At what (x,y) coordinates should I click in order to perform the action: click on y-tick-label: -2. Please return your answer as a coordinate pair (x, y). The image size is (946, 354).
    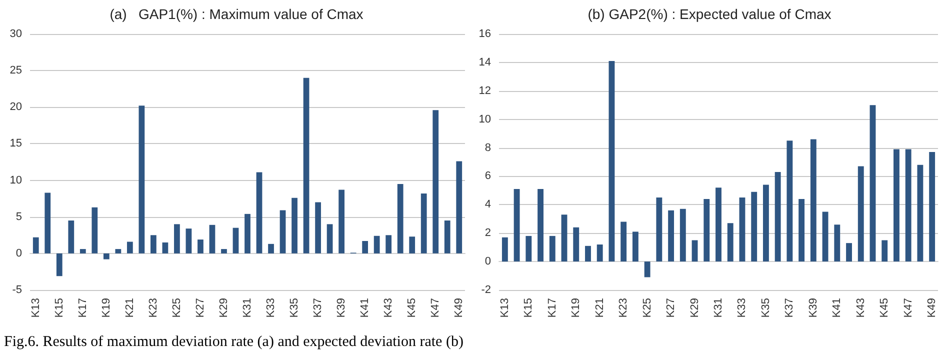
    Looking at the image, I should click on (486, 290).